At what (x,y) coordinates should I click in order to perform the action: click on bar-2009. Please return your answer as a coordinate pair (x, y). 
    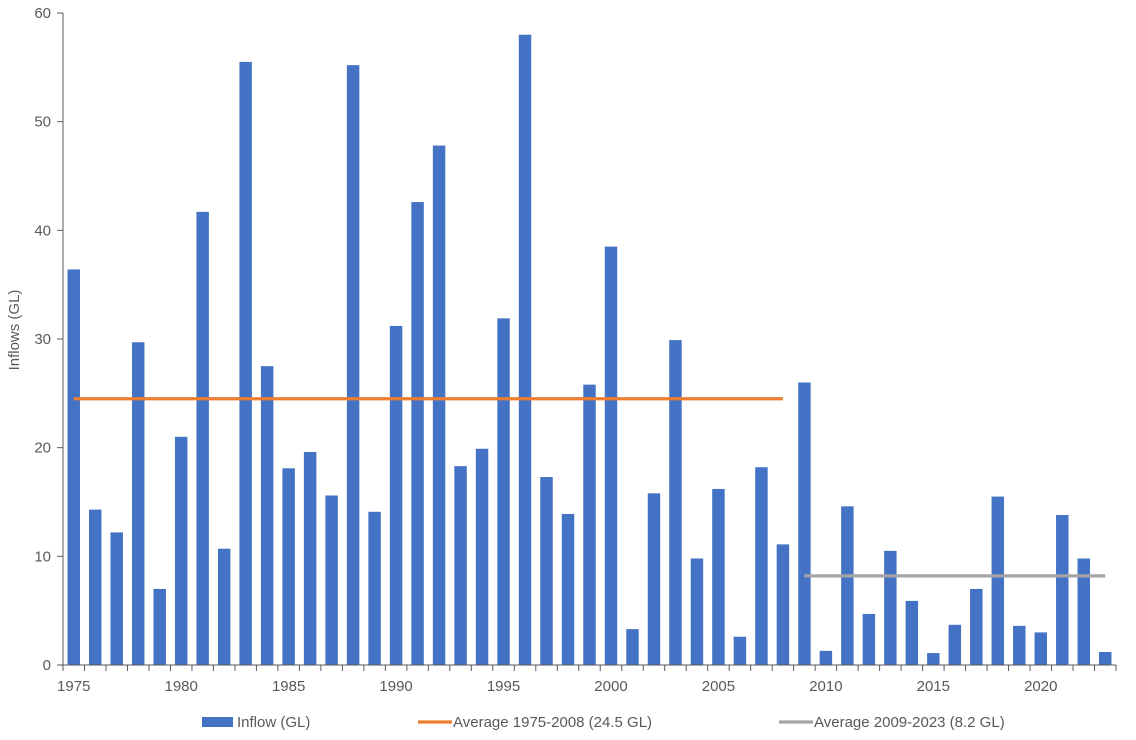
    Looking at the image, I should click on (804, 523).